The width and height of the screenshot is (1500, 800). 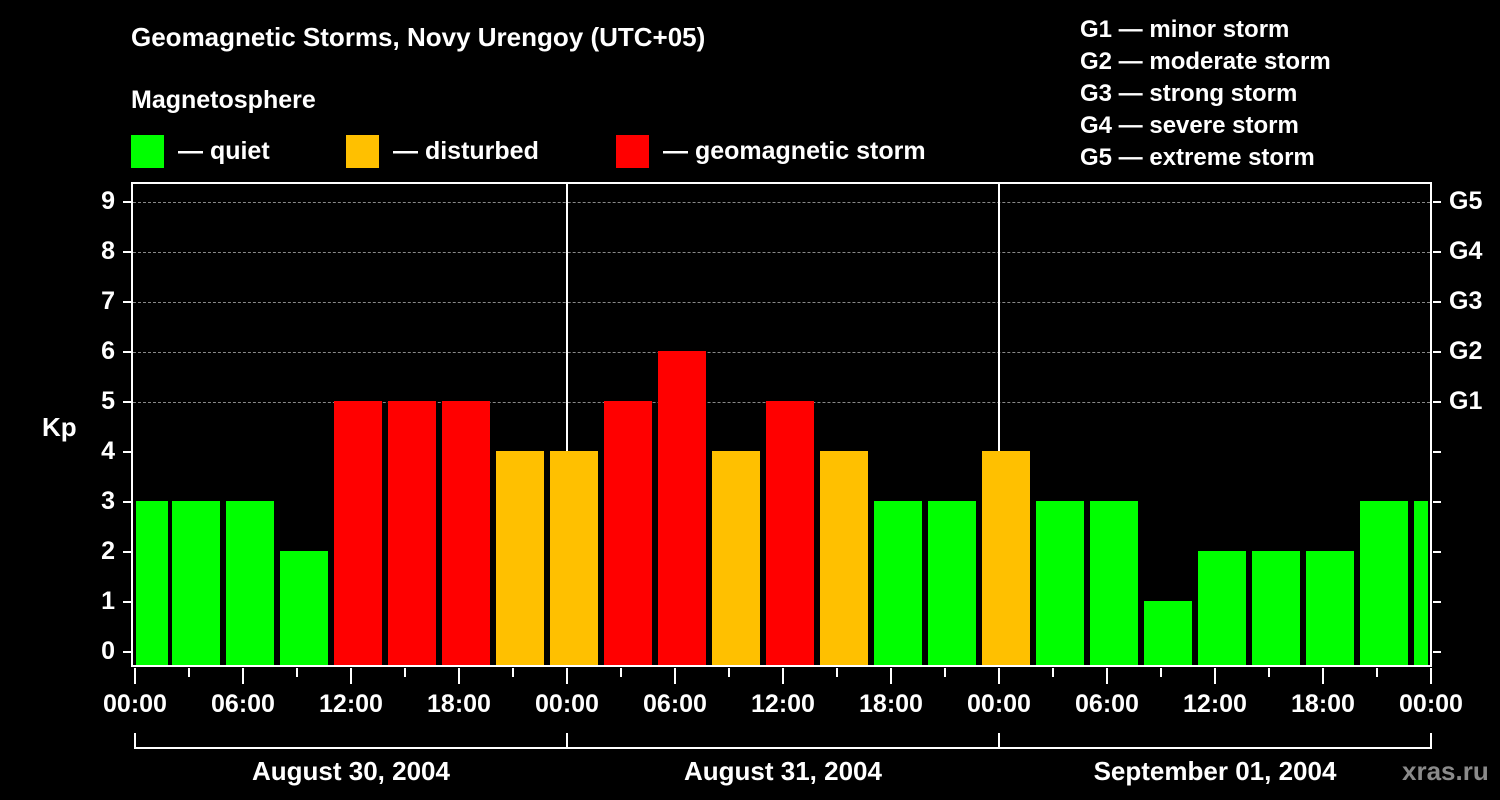 What do you see at coordinates (1215, 771) in the screenshot?
I see `day-label: September 01, 2004` at bounding box center [1215, 771].